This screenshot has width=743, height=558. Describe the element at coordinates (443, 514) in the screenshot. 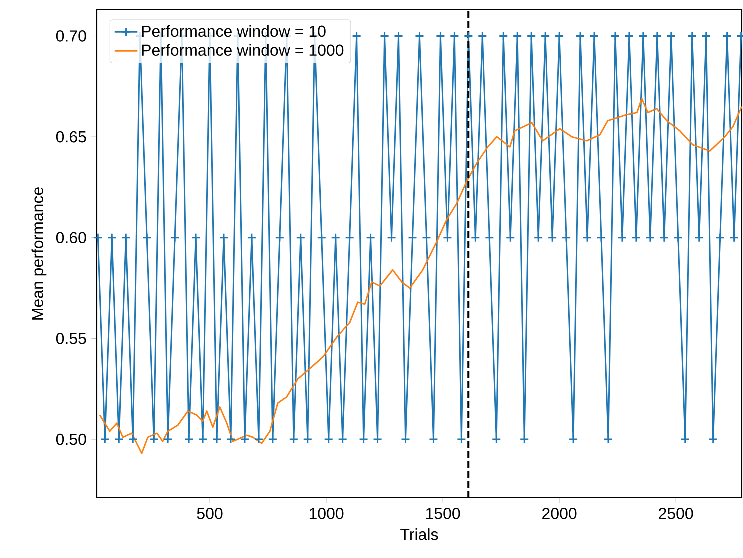

I see `x-tick-label: 1500` at that location.